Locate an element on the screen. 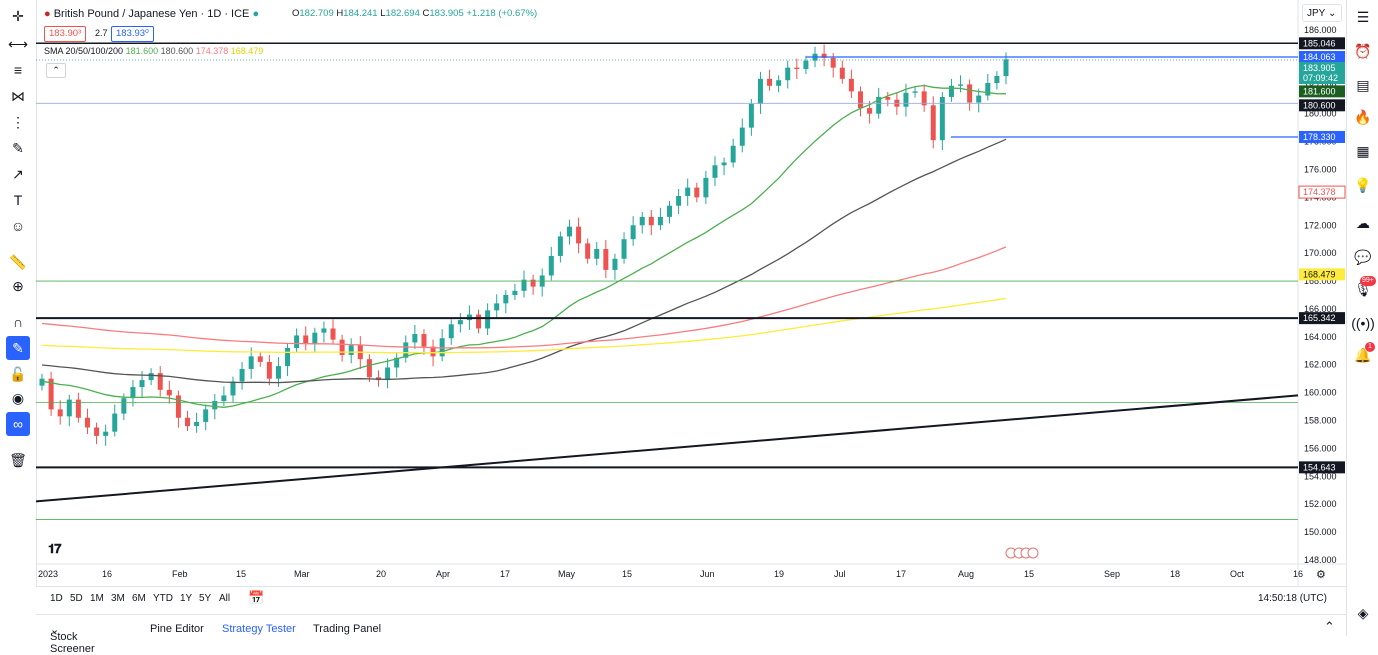  countdown-label: 07:09:42 is located at coordinates (1320, 78).